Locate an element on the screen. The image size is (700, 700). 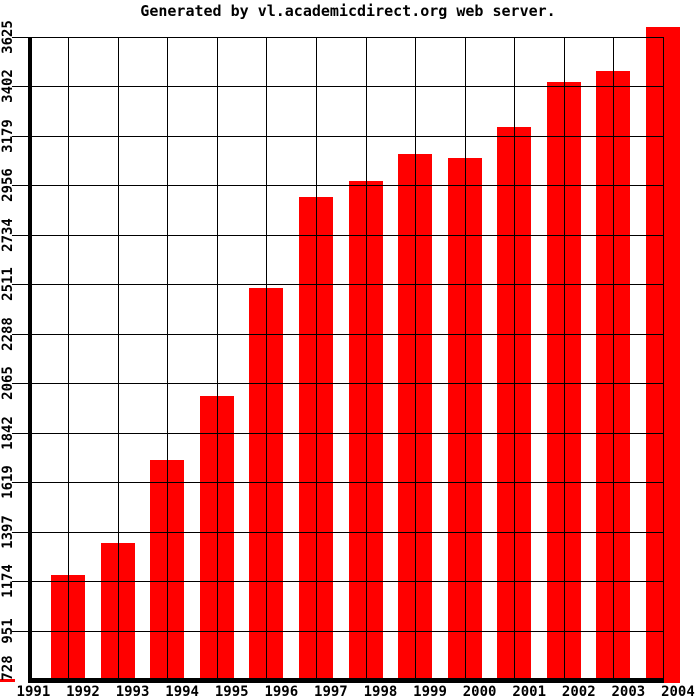
x-tick-label: 1998 is located at coordinates (380, 691).